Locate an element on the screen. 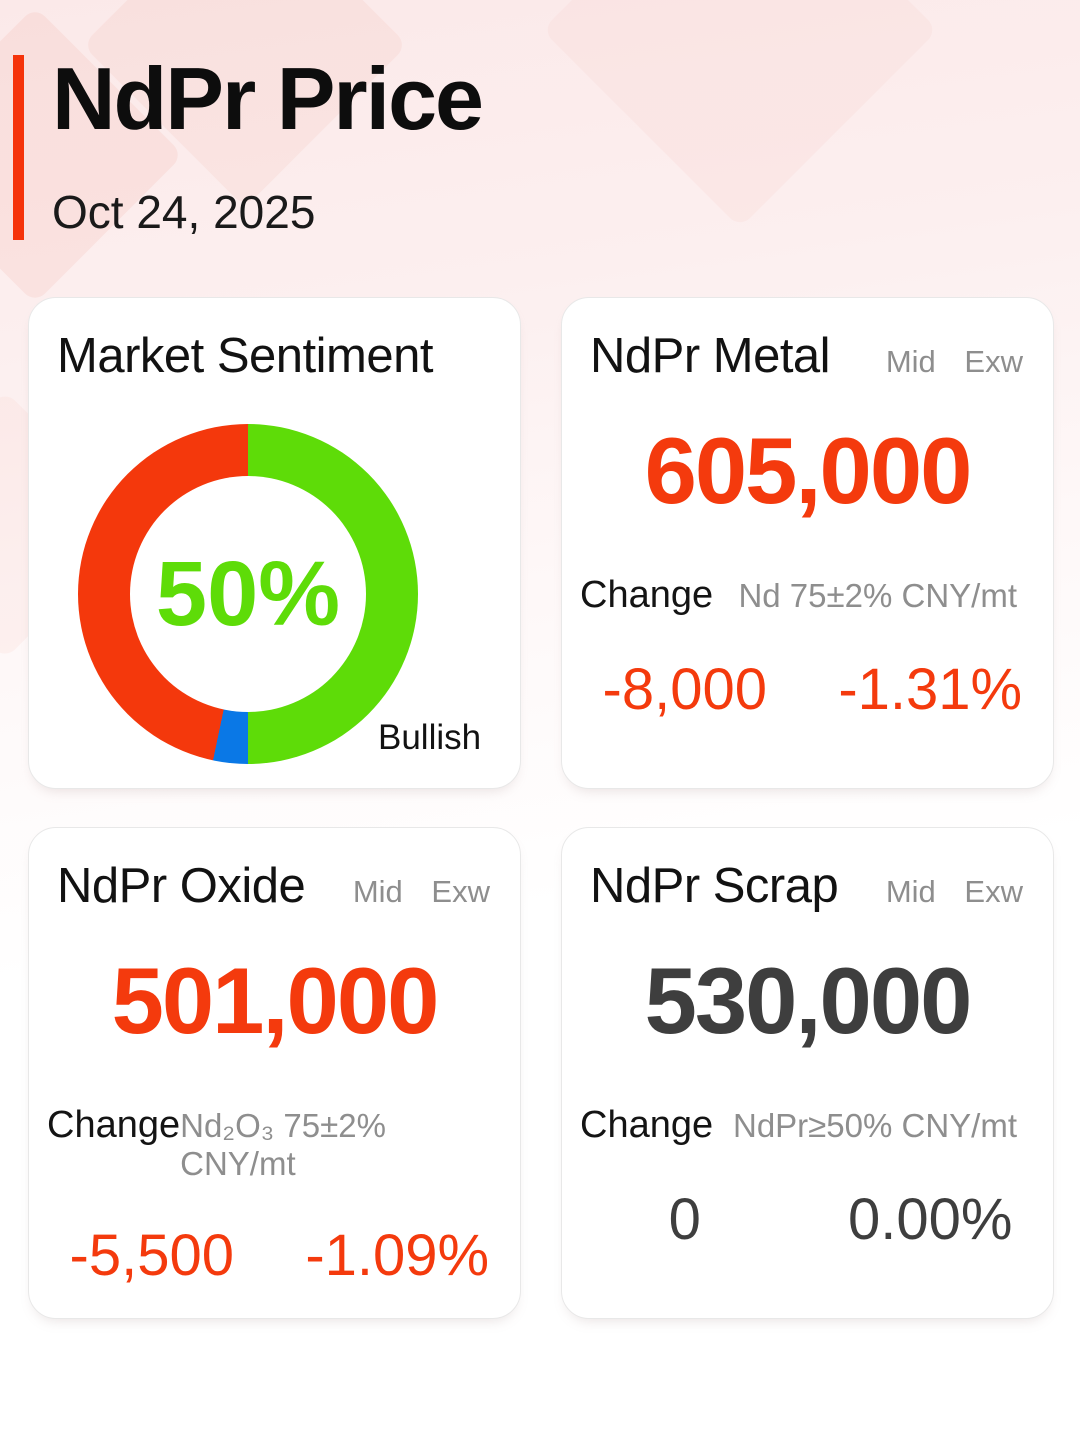 This screenshot has width=1080, height=1437. card-title: Market Sentiment is located at coordinates (245, 356).